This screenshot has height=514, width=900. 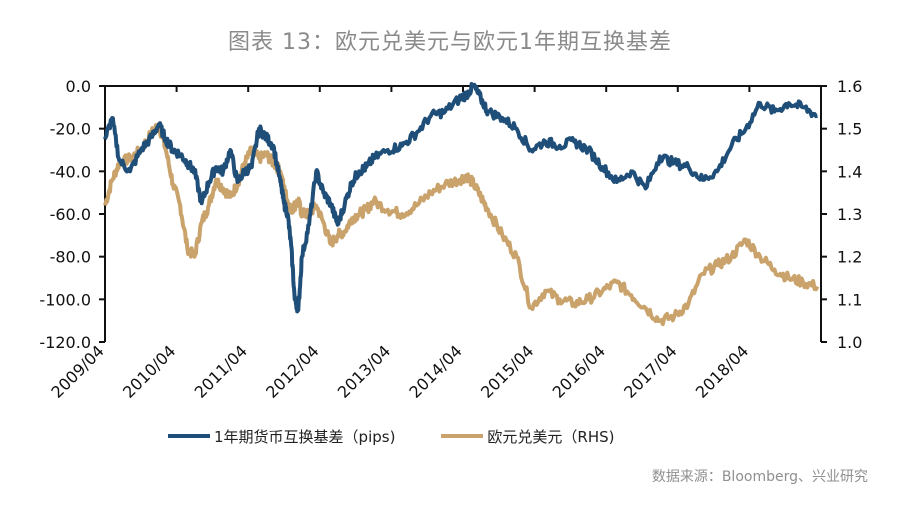 What do you see at coordinates (65, 299) in the screenshot?
I see `left-tick-label: -100.0` at bounding box center [65, 299].